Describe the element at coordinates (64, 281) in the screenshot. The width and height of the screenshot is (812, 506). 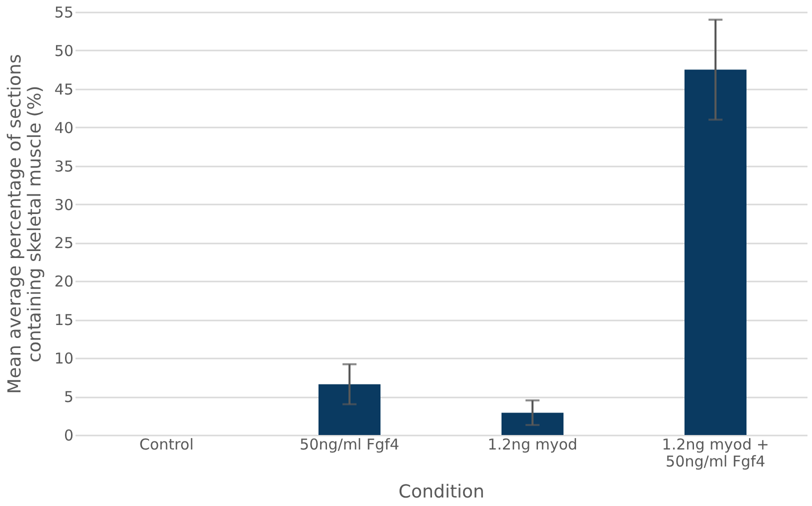
I see `y-tick-label: 20` at that location.